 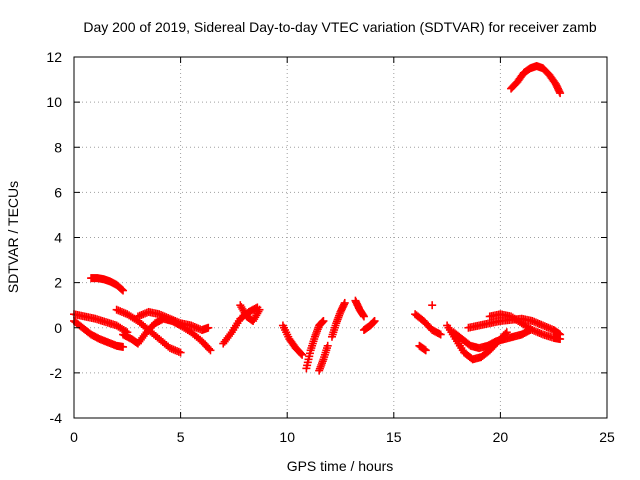 What do you see at coordinates (501, 437) in the screenshot?
I see `x-tick-label: 20` at bounding box center [501, 437].